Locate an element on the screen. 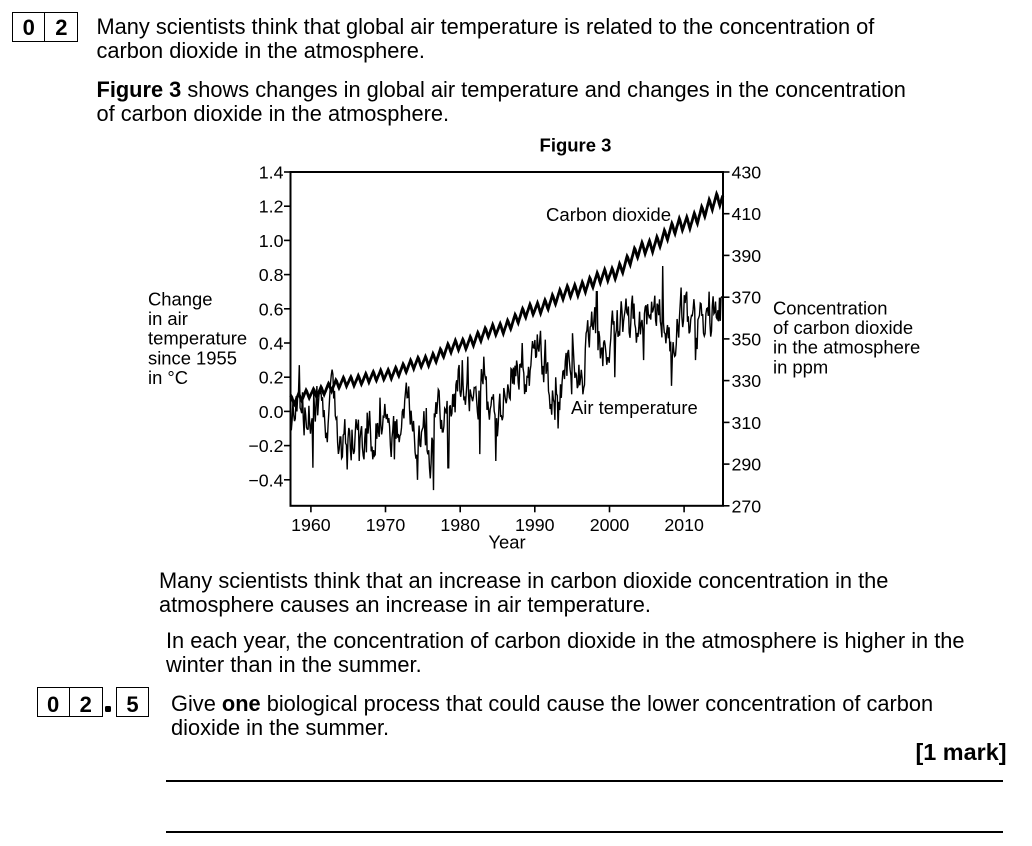 This screenshot has height=846, width=1032. svg-text: 1990 is located at coordinates (535, 525).